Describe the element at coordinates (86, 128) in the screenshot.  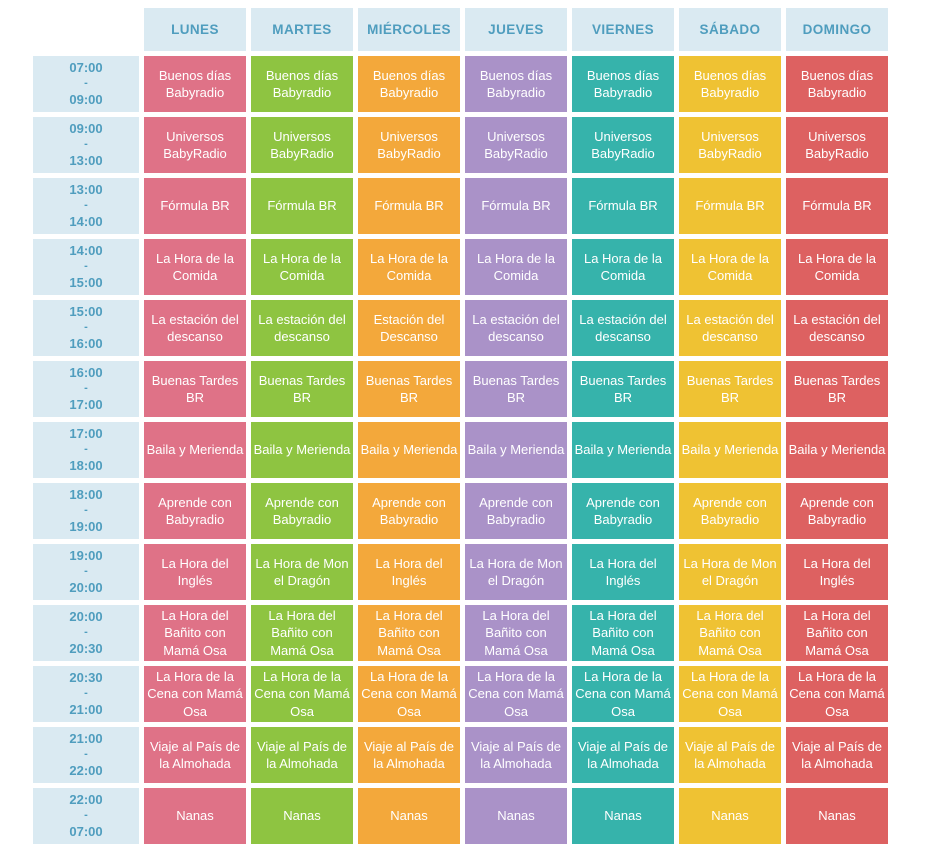
I see `time-start: 09:00` at that location.